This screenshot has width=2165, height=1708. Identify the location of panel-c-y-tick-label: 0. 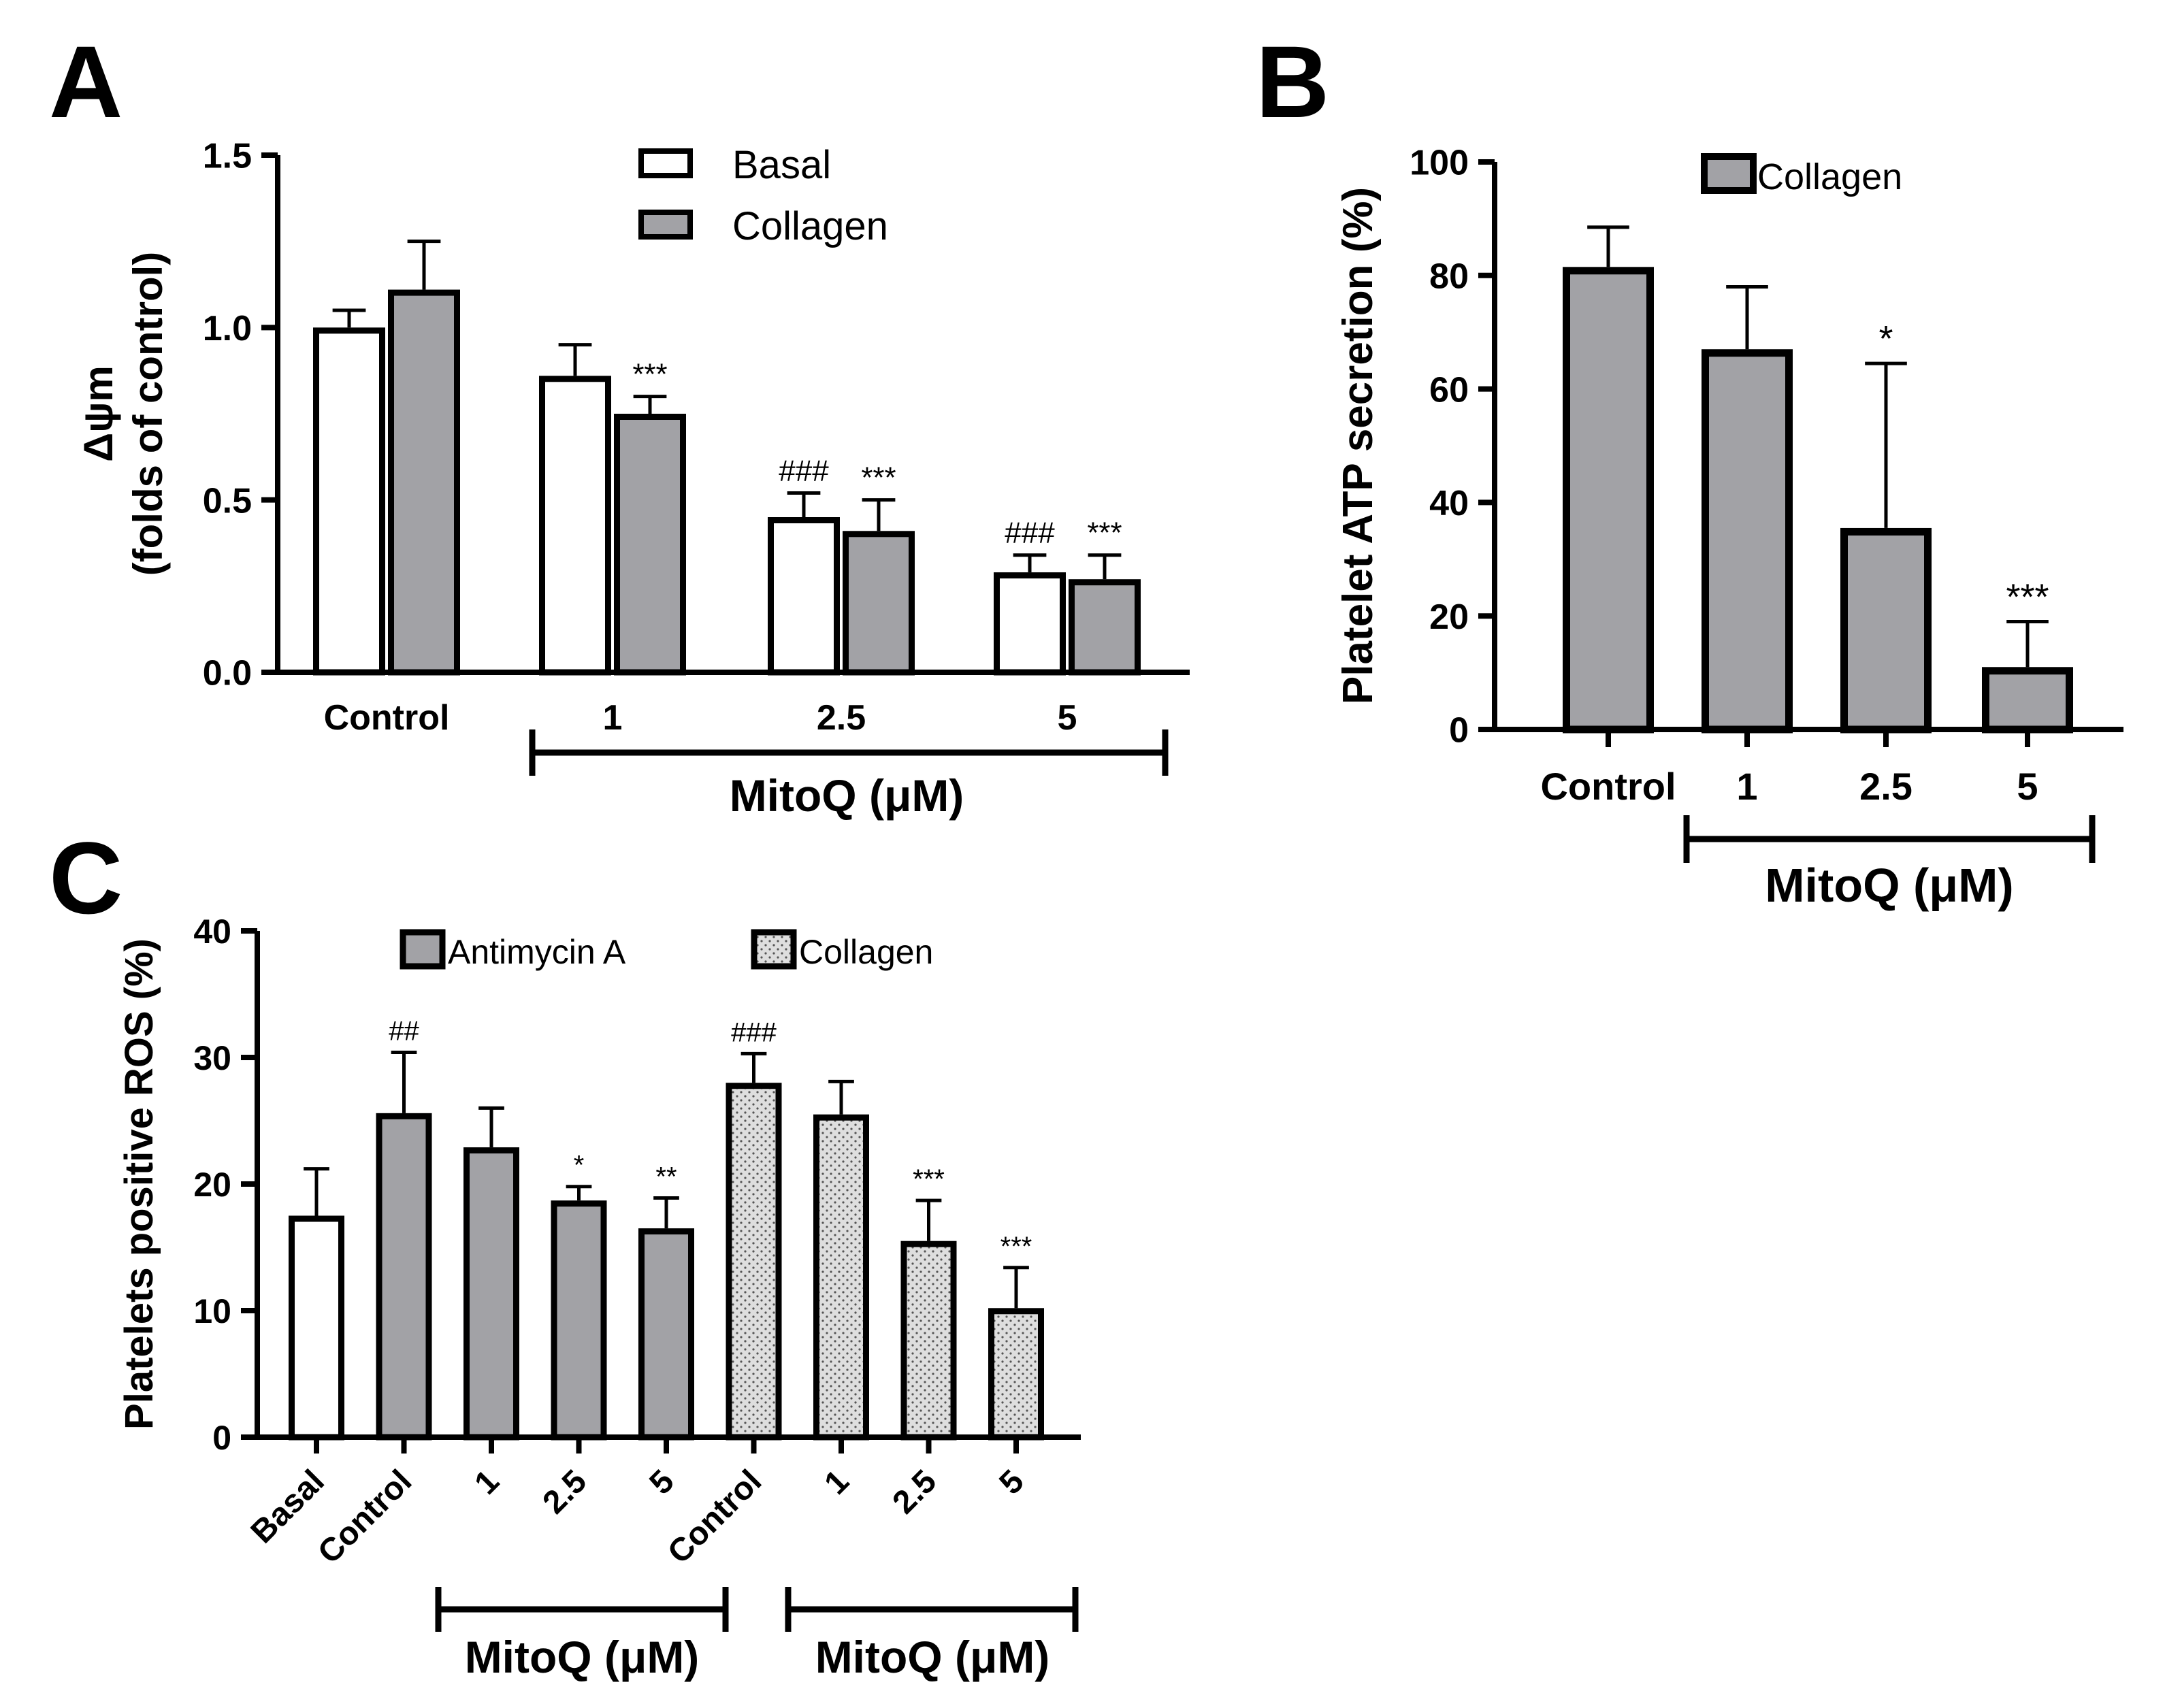
(221, 1438).